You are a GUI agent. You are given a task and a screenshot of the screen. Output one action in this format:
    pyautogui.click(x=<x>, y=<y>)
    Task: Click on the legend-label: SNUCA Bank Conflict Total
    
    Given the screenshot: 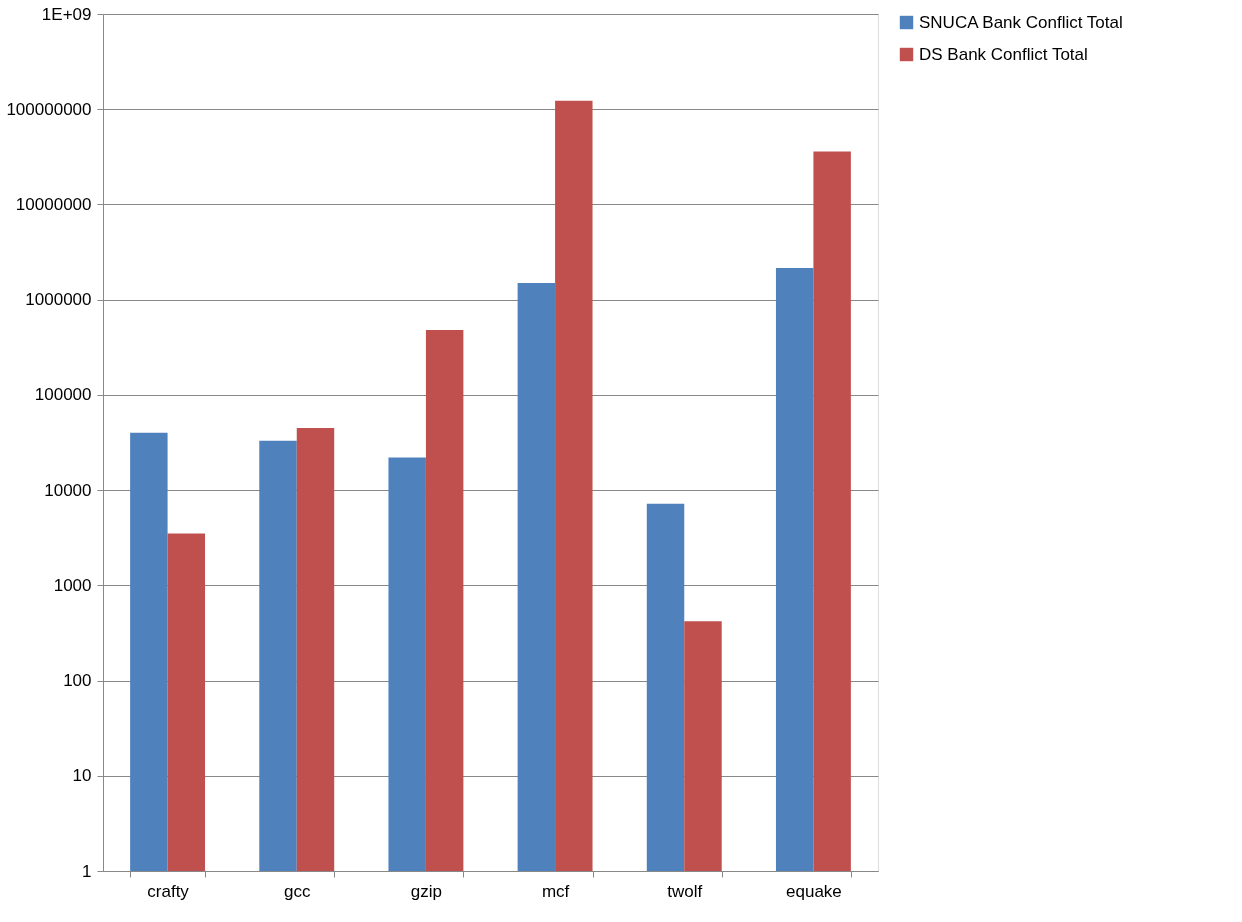 What is the action you would take?
    pyautogui.click(x=1021, y=22)
    